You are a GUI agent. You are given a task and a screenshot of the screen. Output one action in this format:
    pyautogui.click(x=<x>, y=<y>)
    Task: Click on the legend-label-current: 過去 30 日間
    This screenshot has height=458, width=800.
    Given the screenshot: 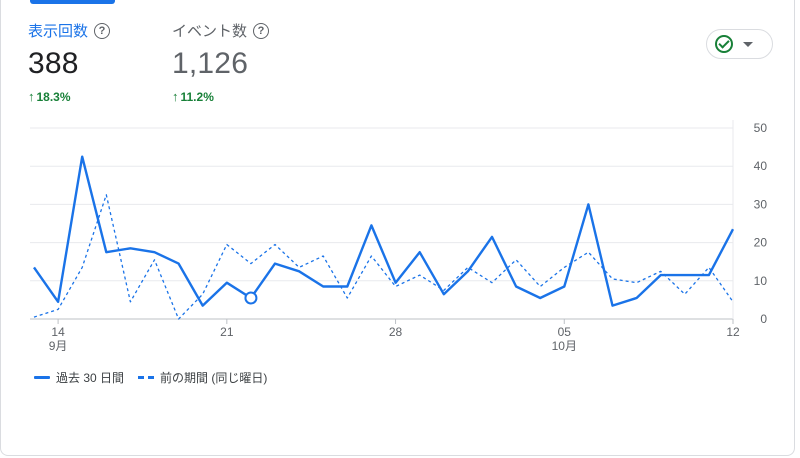 What is the action you would take?
    pyautogui.click(x=90, y=378)
    